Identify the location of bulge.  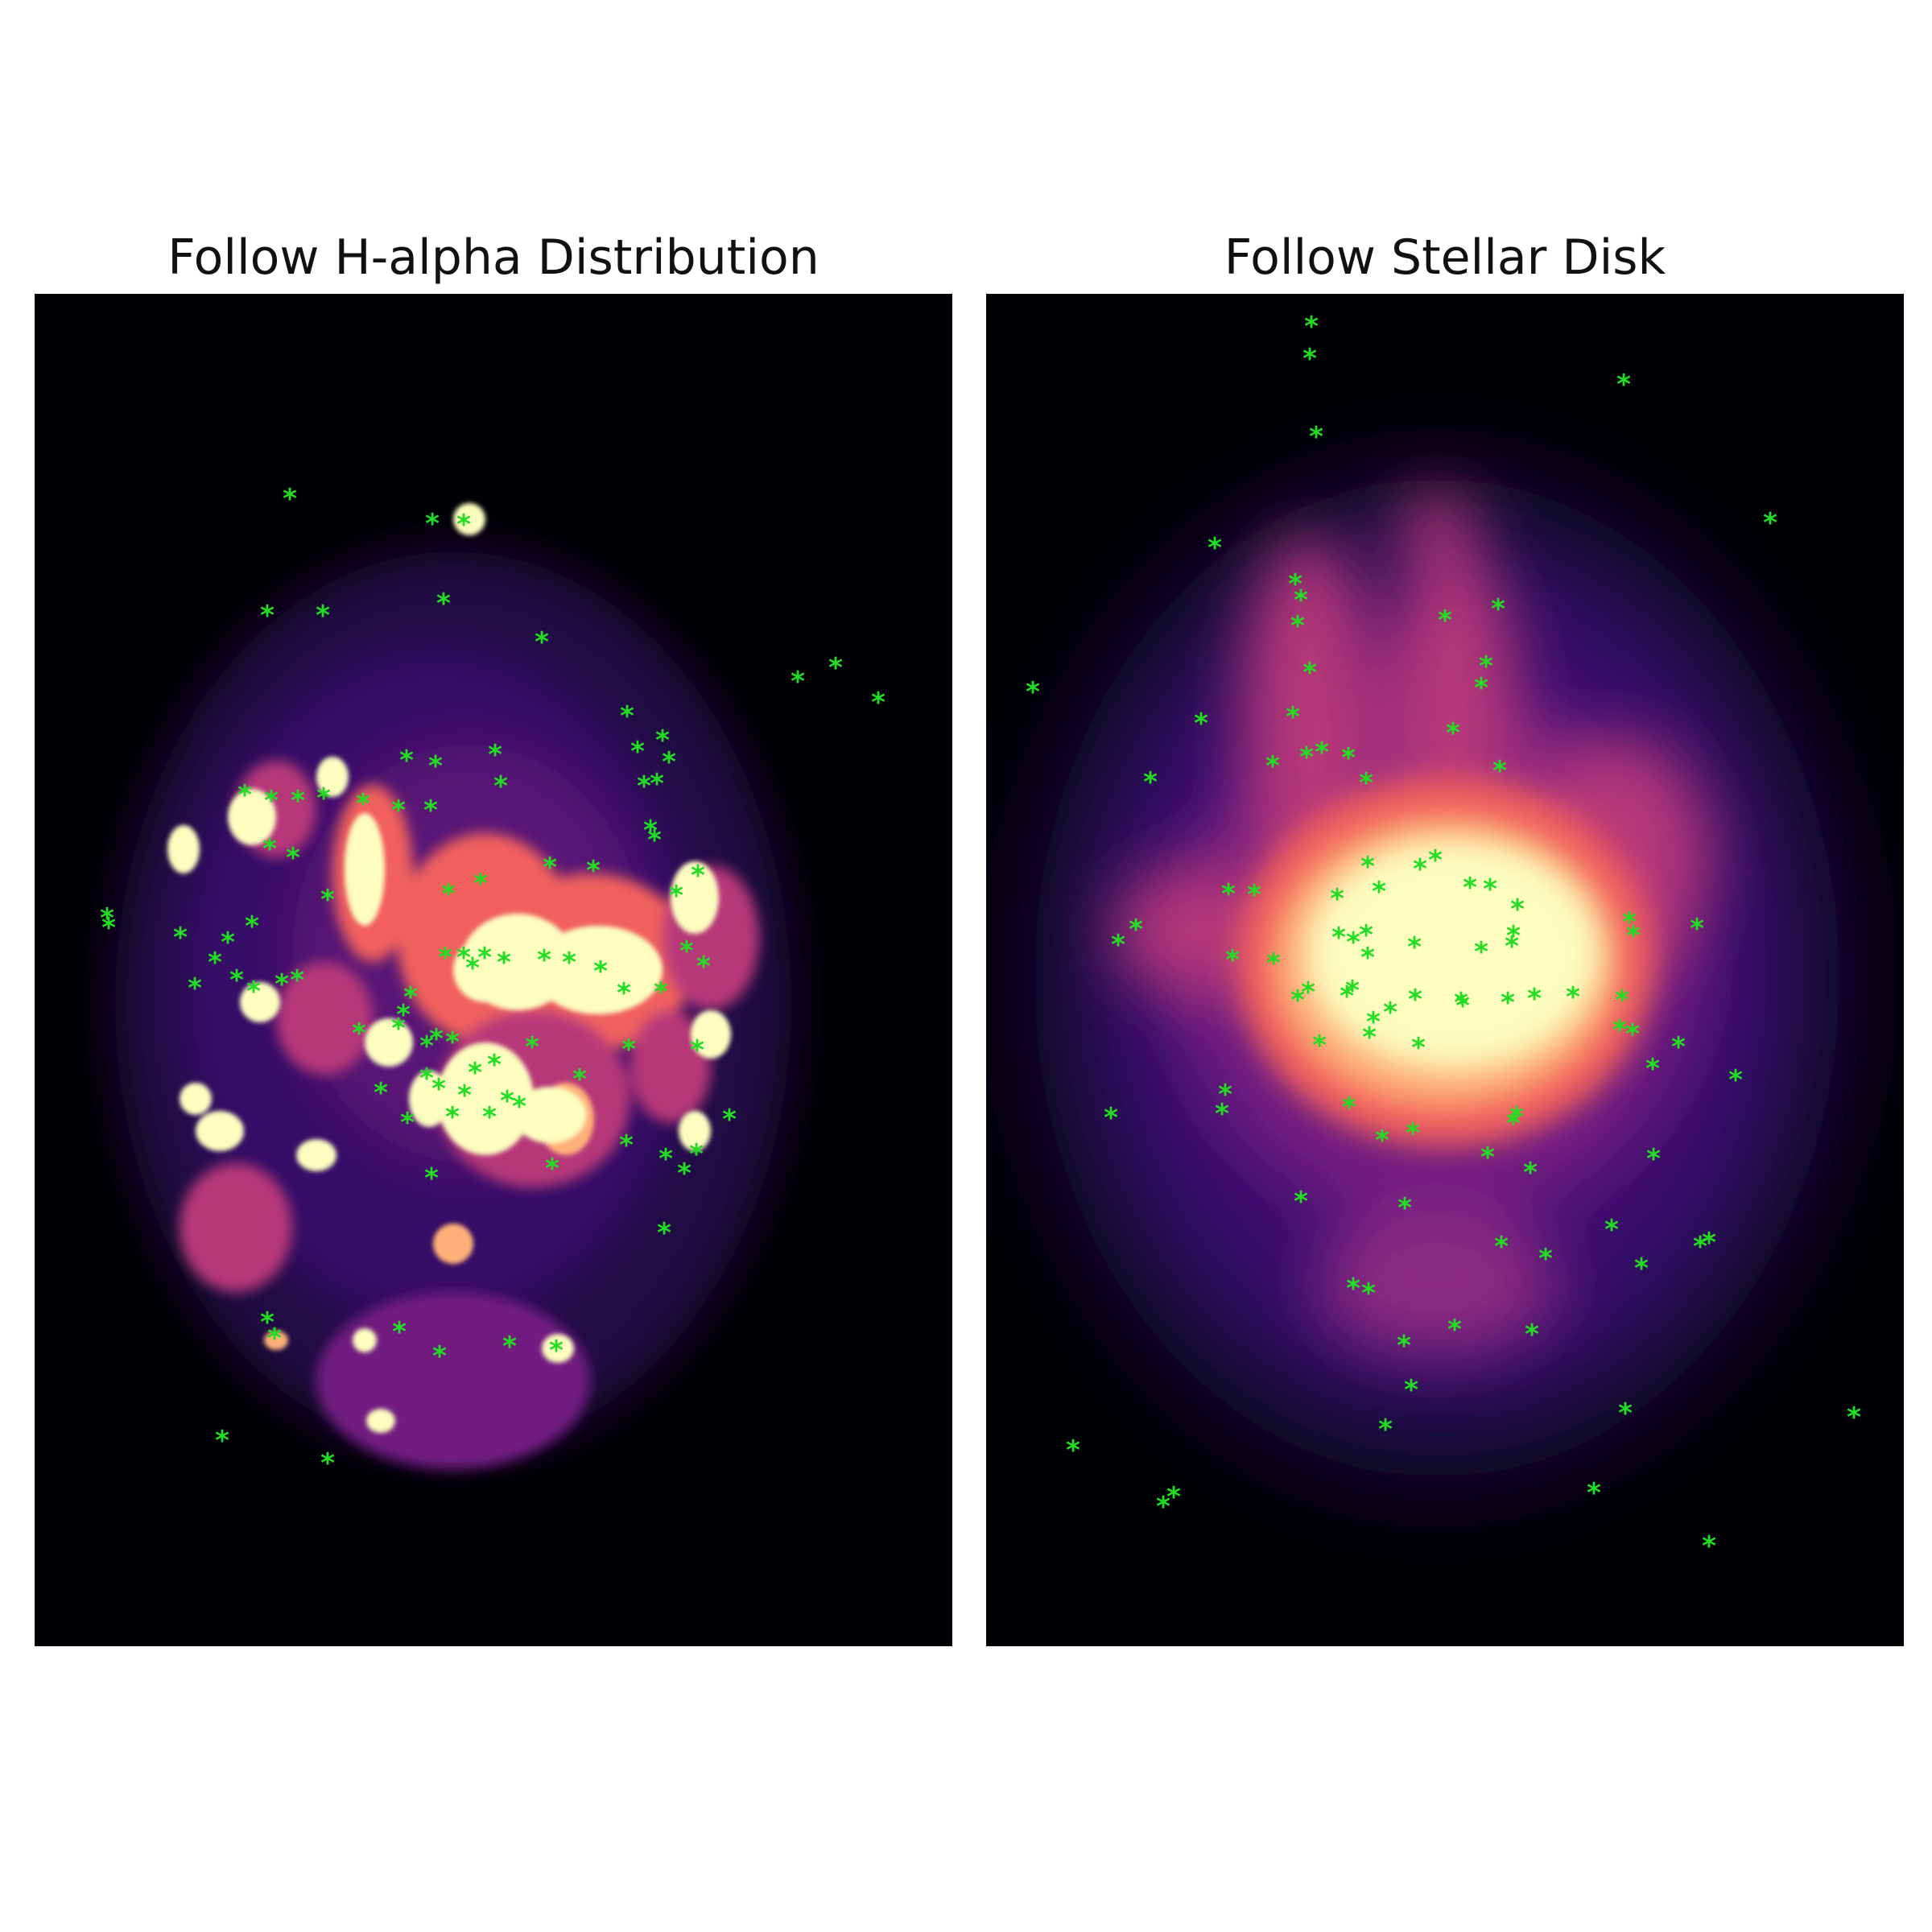
(1445, 962).